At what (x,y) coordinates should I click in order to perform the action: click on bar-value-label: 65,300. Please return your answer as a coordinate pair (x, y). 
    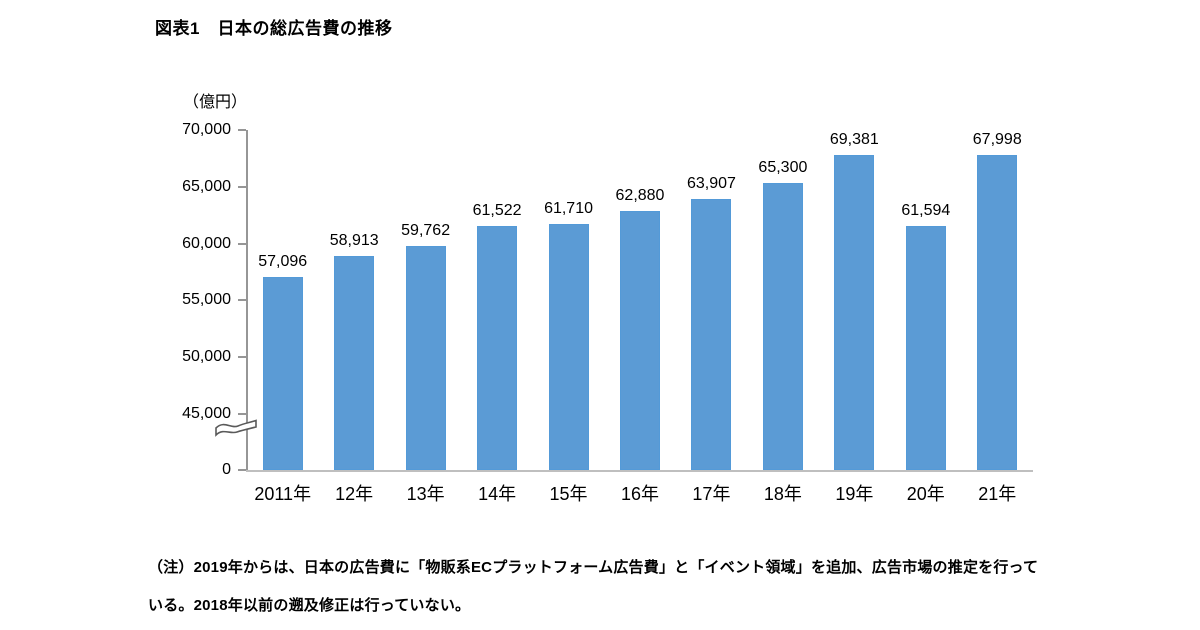
    Looking at the image, I should click on (783, 168).